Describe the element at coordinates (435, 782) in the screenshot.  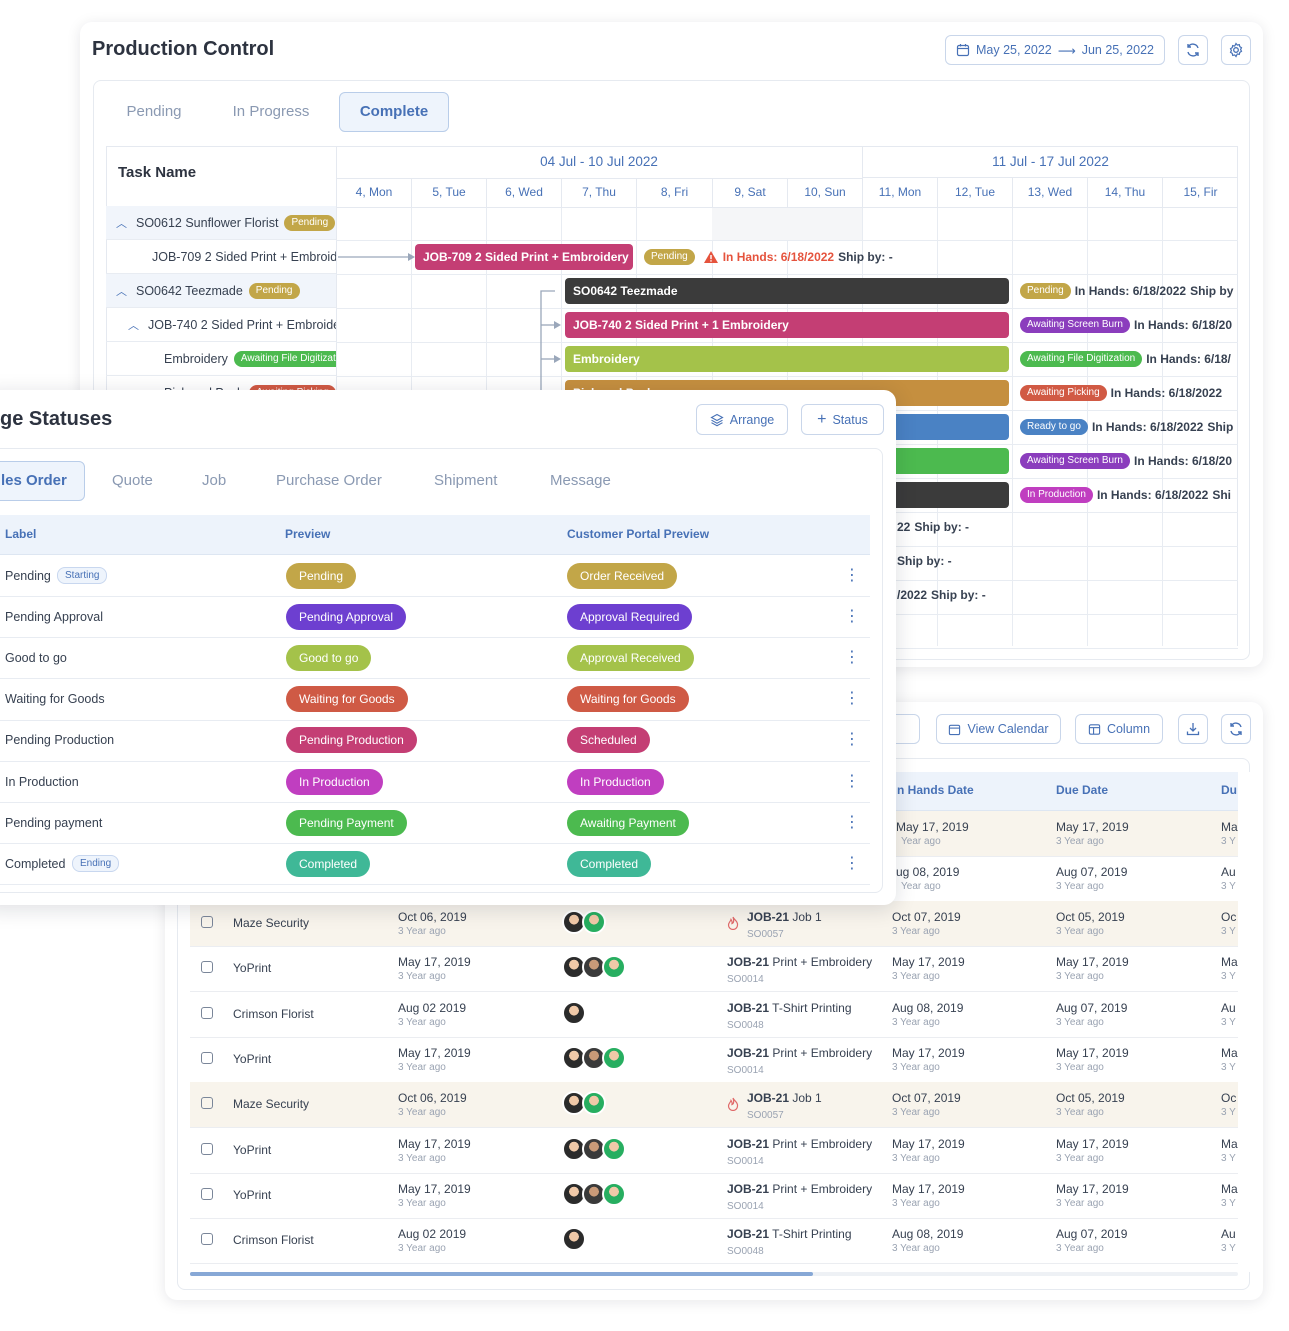
I see `status-row: In Production In Production In Production ⋮` at that location.